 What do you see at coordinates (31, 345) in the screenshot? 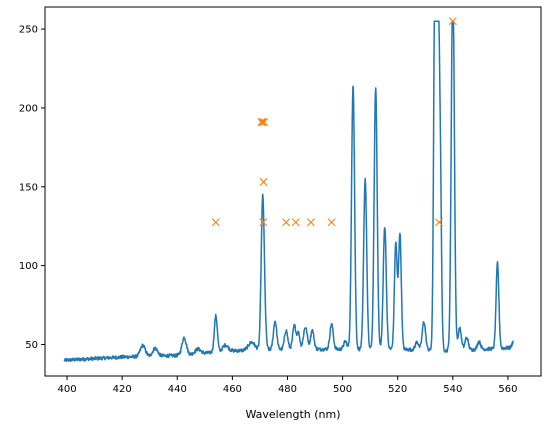
I see `y-tick-label: 50` at bounding box center [31, 345].